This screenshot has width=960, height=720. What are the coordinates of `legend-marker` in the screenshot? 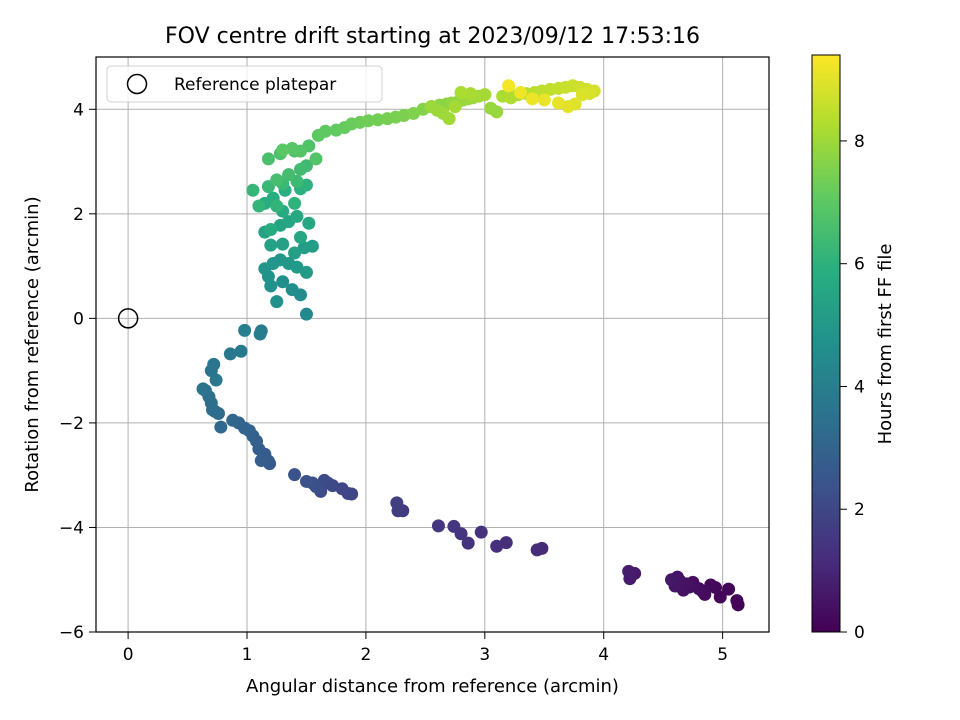 It's located at (137, 84).